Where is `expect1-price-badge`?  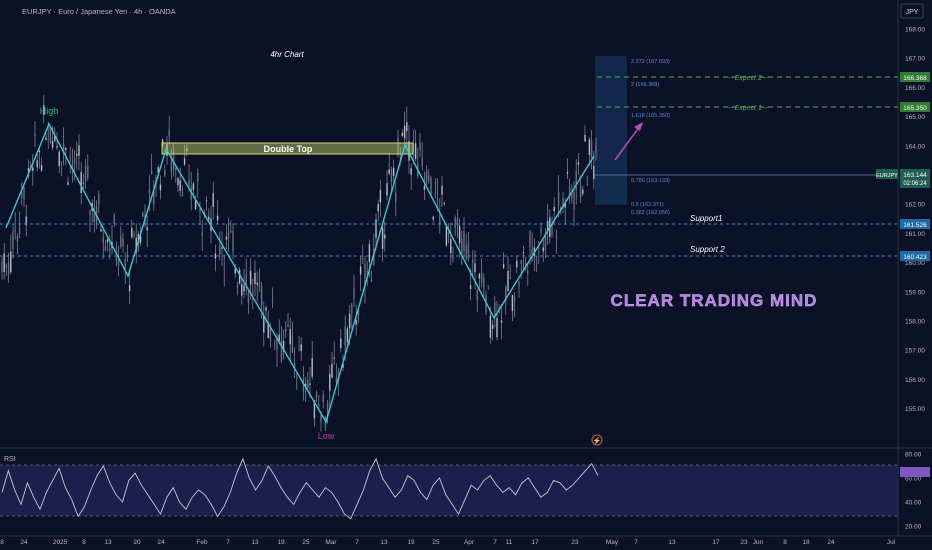
expect1-price-badge is located at coordinates (915, 107).